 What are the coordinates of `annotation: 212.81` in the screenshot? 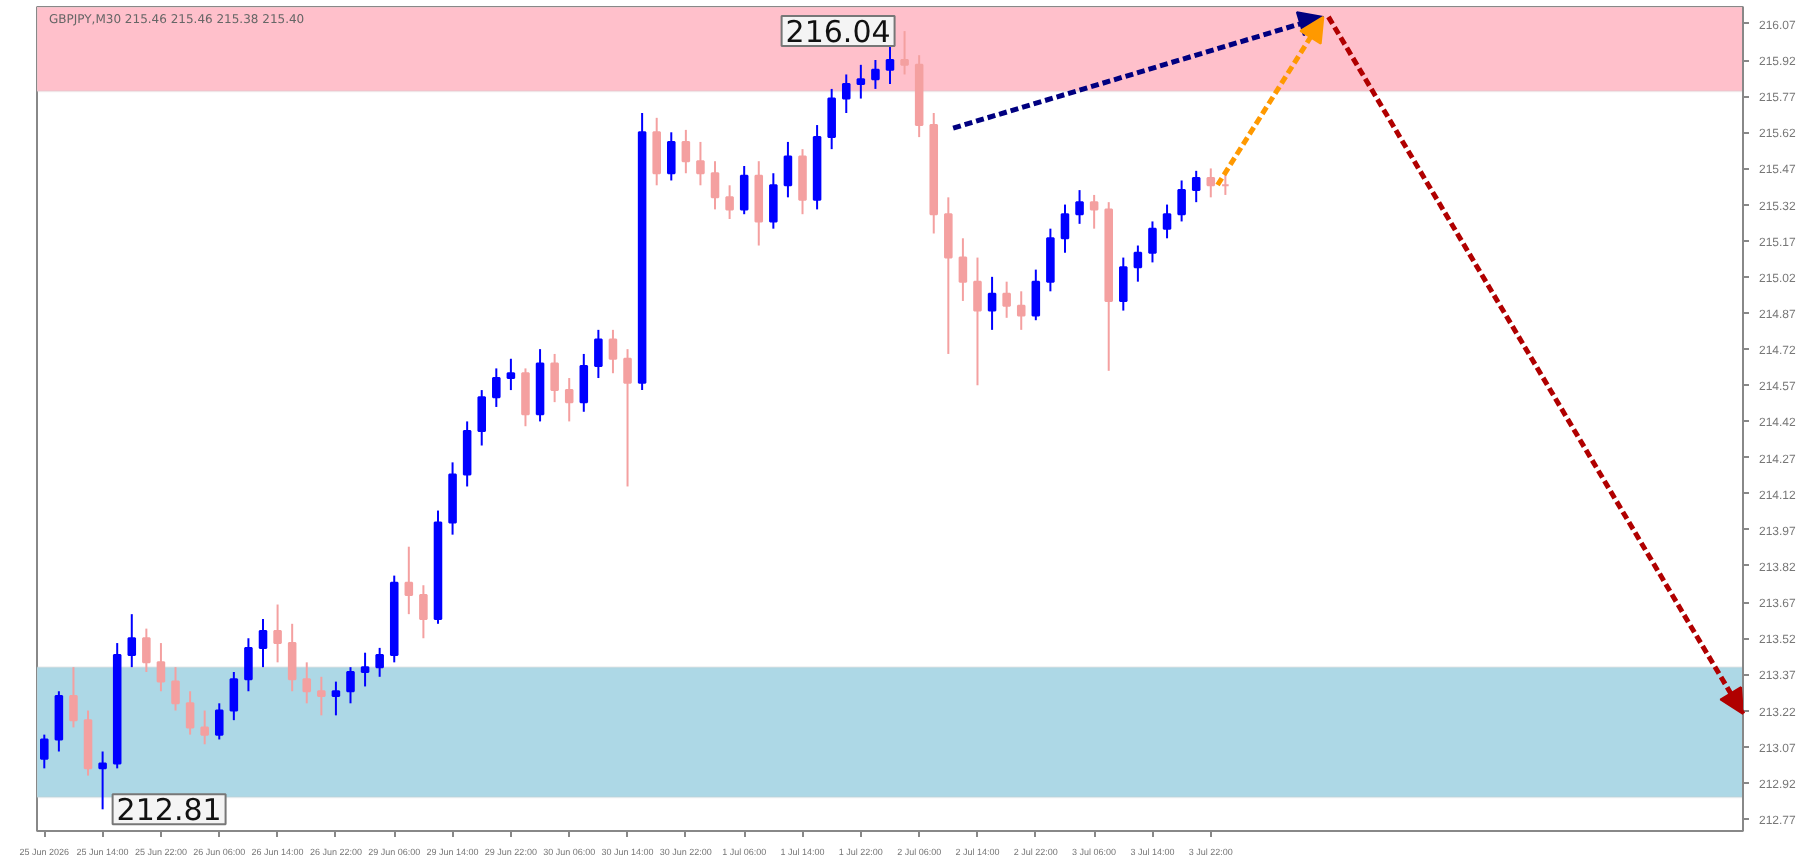 It's located at (169, 810).